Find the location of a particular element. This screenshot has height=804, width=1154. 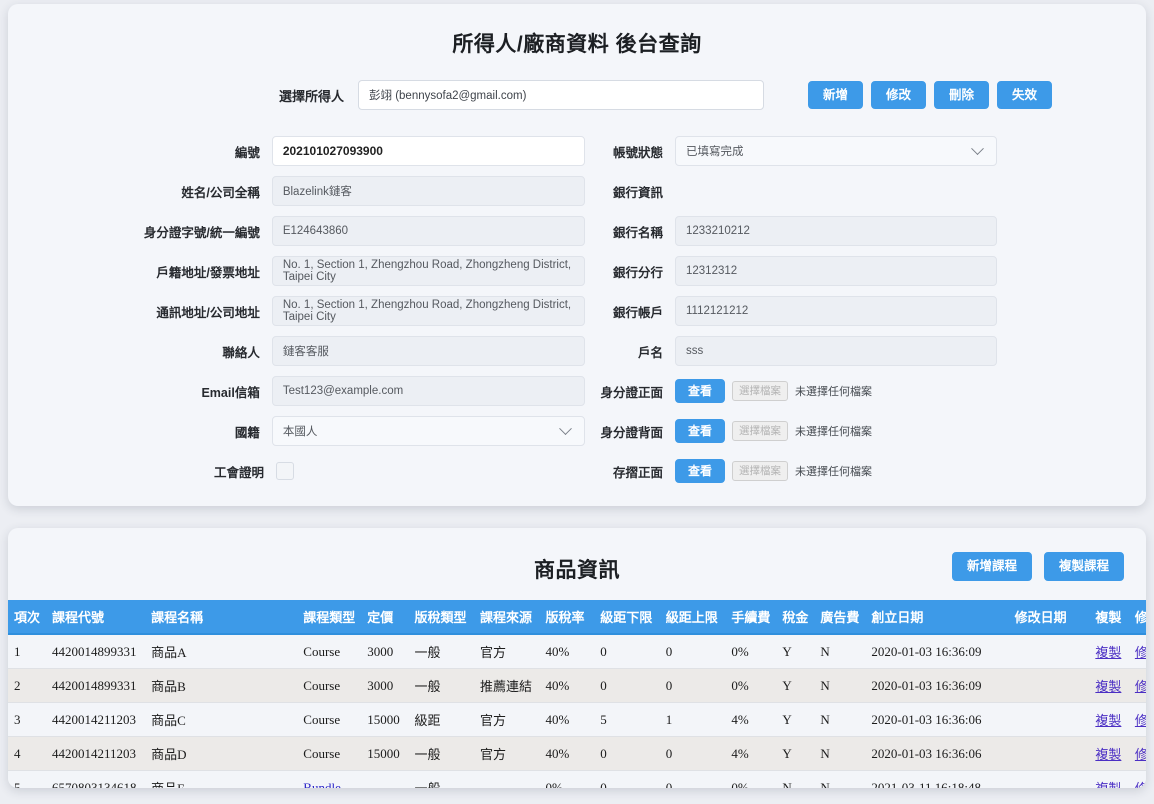

bundle-link: Bundle is located at coordinates (322, 784).